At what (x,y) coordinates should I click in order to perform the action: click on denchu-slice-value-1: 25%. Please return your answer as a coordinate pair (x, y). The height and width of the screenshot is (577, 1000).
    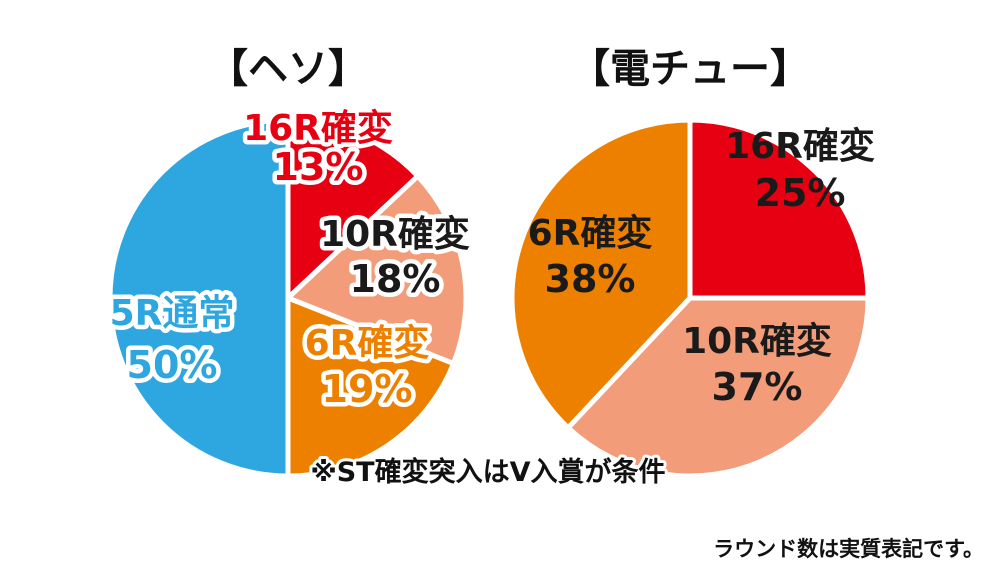
    Looking at the image, I should click on (800, 193).